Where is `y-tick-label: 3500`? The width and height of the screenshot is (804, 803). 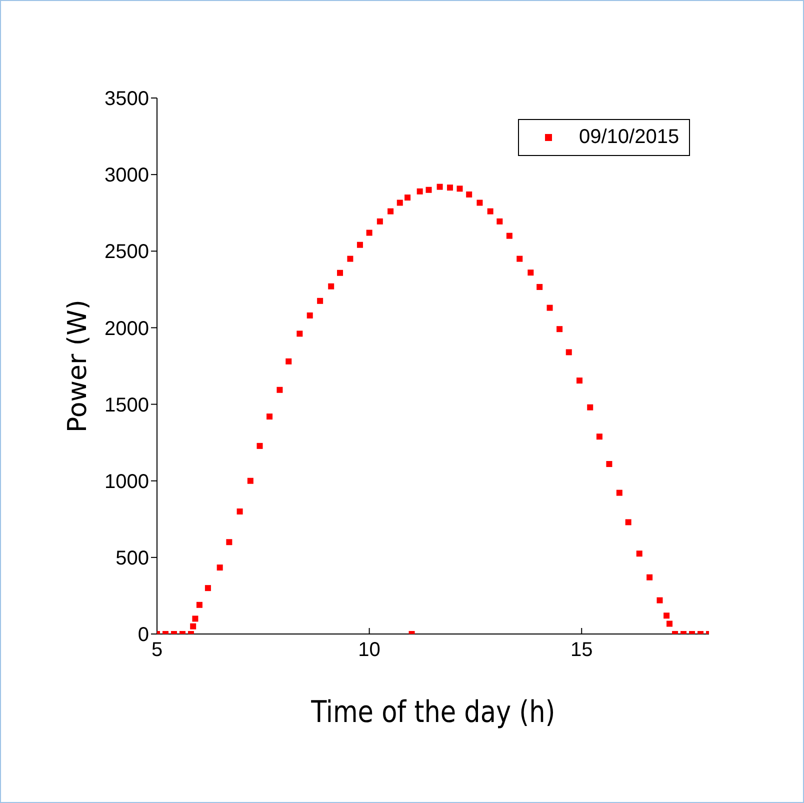 y-tick-label: 3500 is located at coordinates (126, 99).